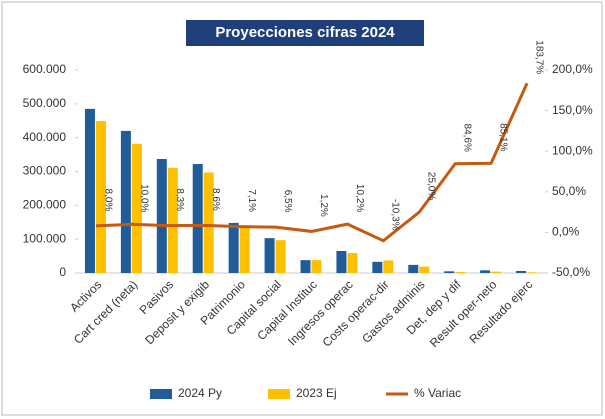 Image resolution: width=605 pixels, height=419 pixels. I want to click on data-label: 8,3%, so click(179, 199).